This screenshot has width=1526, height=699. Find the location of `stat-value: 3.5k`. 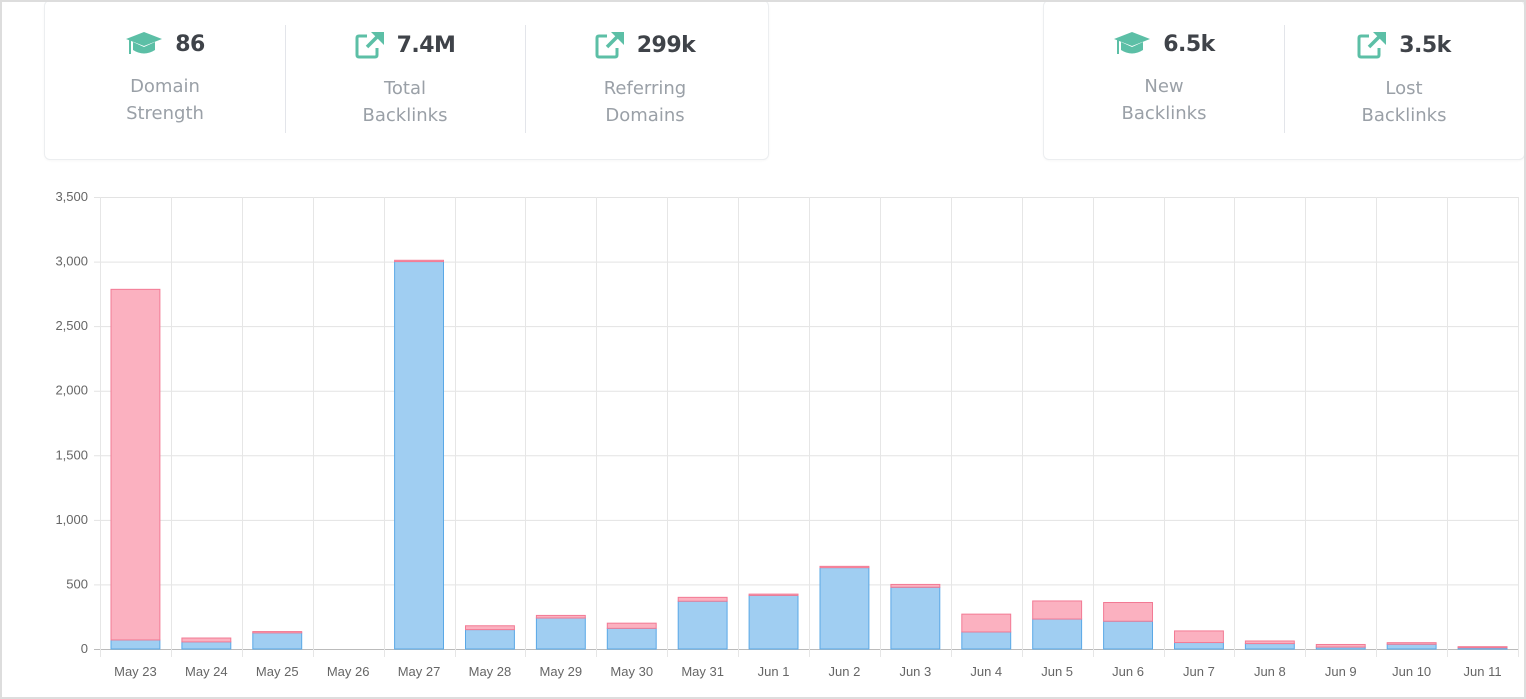

stat-value: 3.5k is located at coordinates (1425, 45).